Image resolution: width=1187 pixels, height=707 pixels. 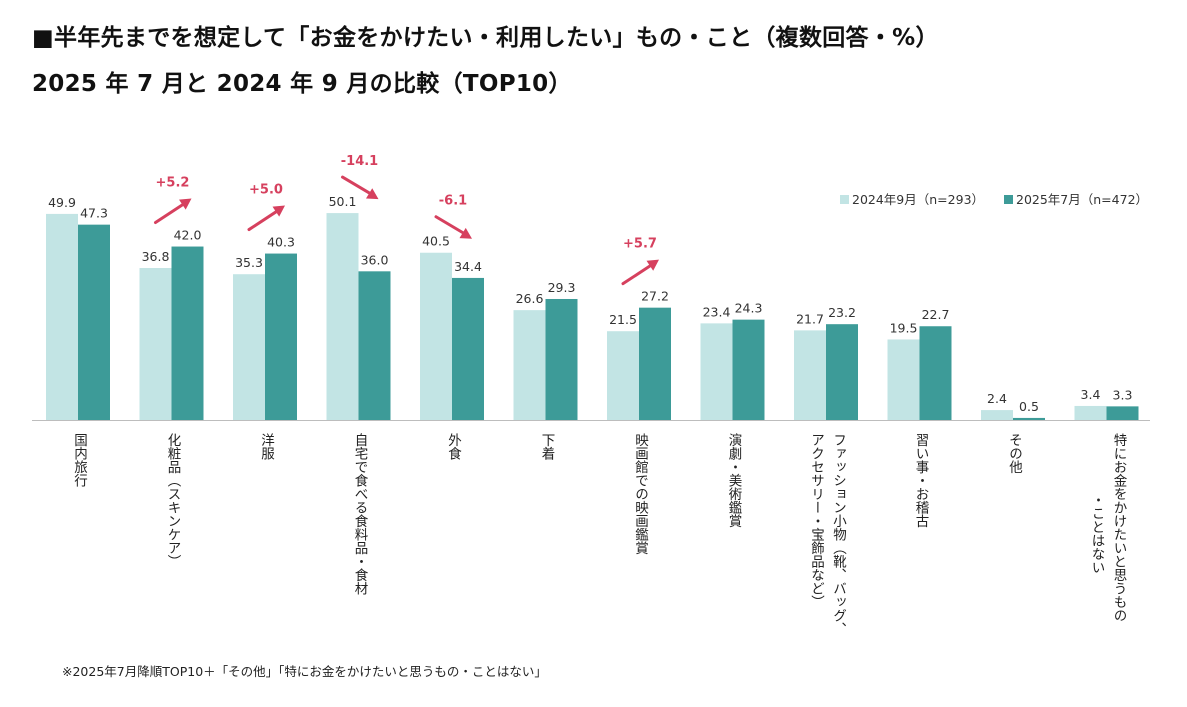 I want to click on data-label: 23.4, so click(x=717, y=311).